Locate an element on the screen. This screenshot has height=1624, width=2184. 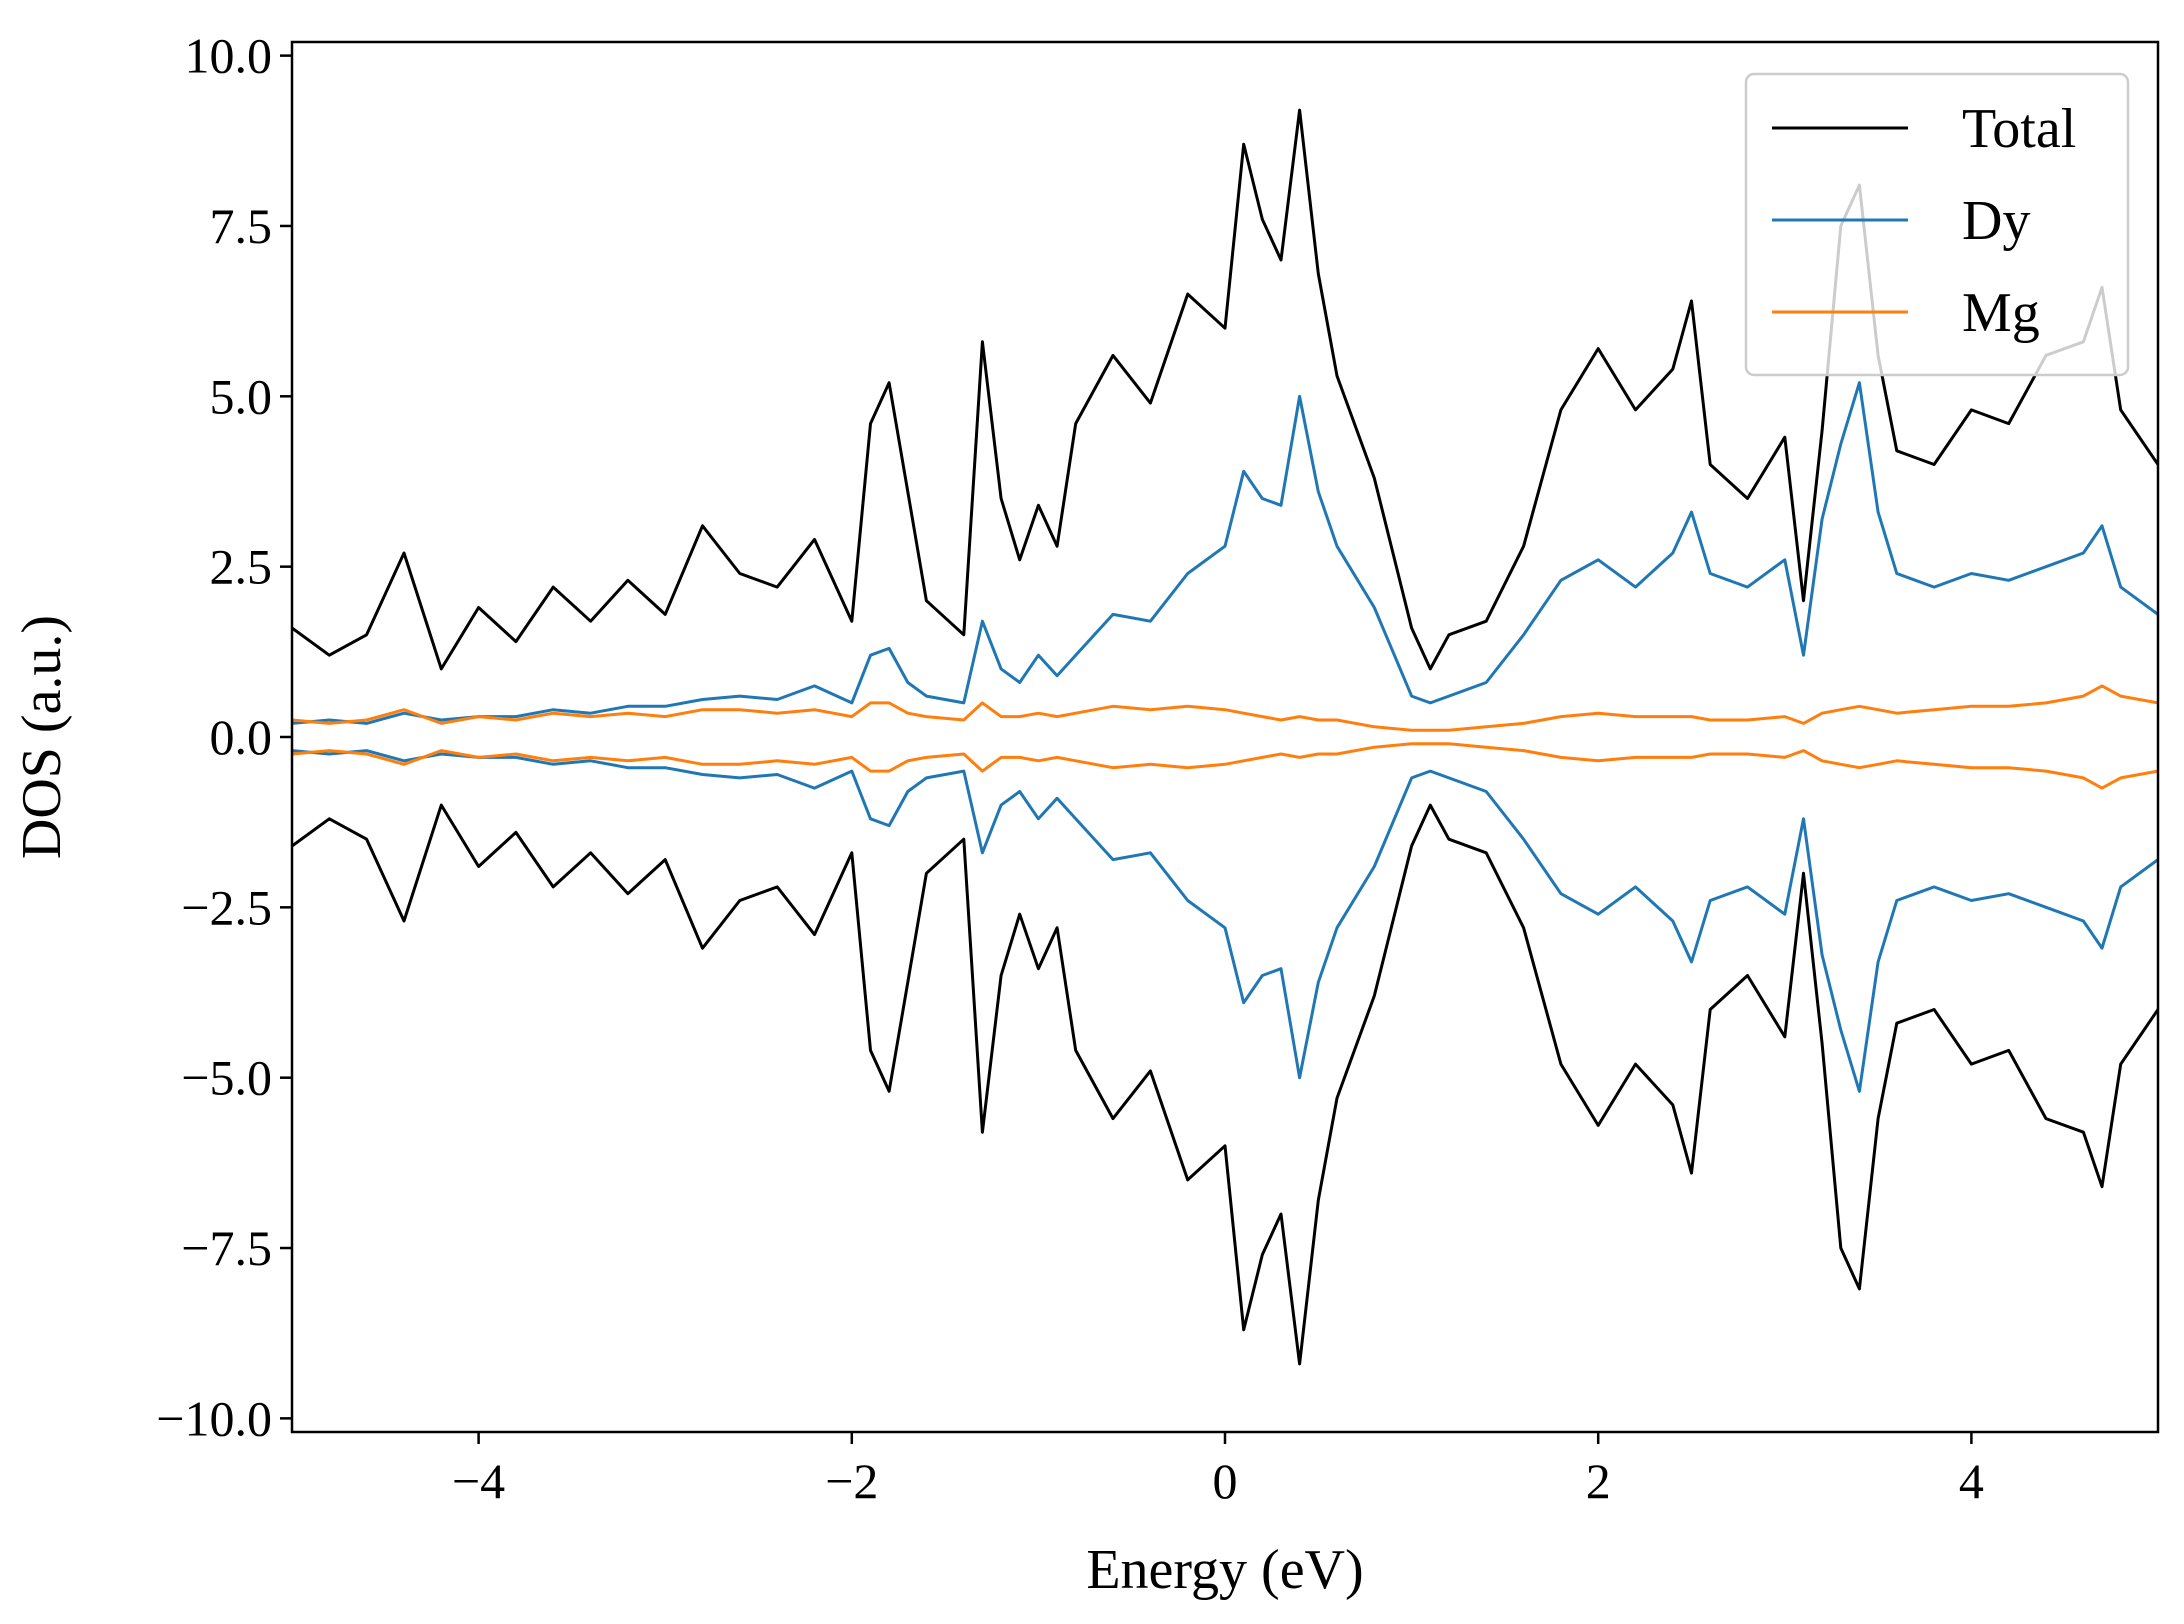
legend: Total Dy Mg is located at coordinates (1937, 224).